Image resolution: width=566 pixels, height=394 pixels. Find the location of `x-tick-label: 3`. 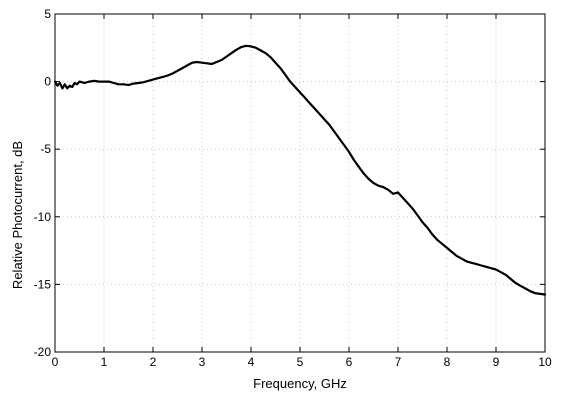

x-tick-label: 3 is located at coordinates (202, 362).